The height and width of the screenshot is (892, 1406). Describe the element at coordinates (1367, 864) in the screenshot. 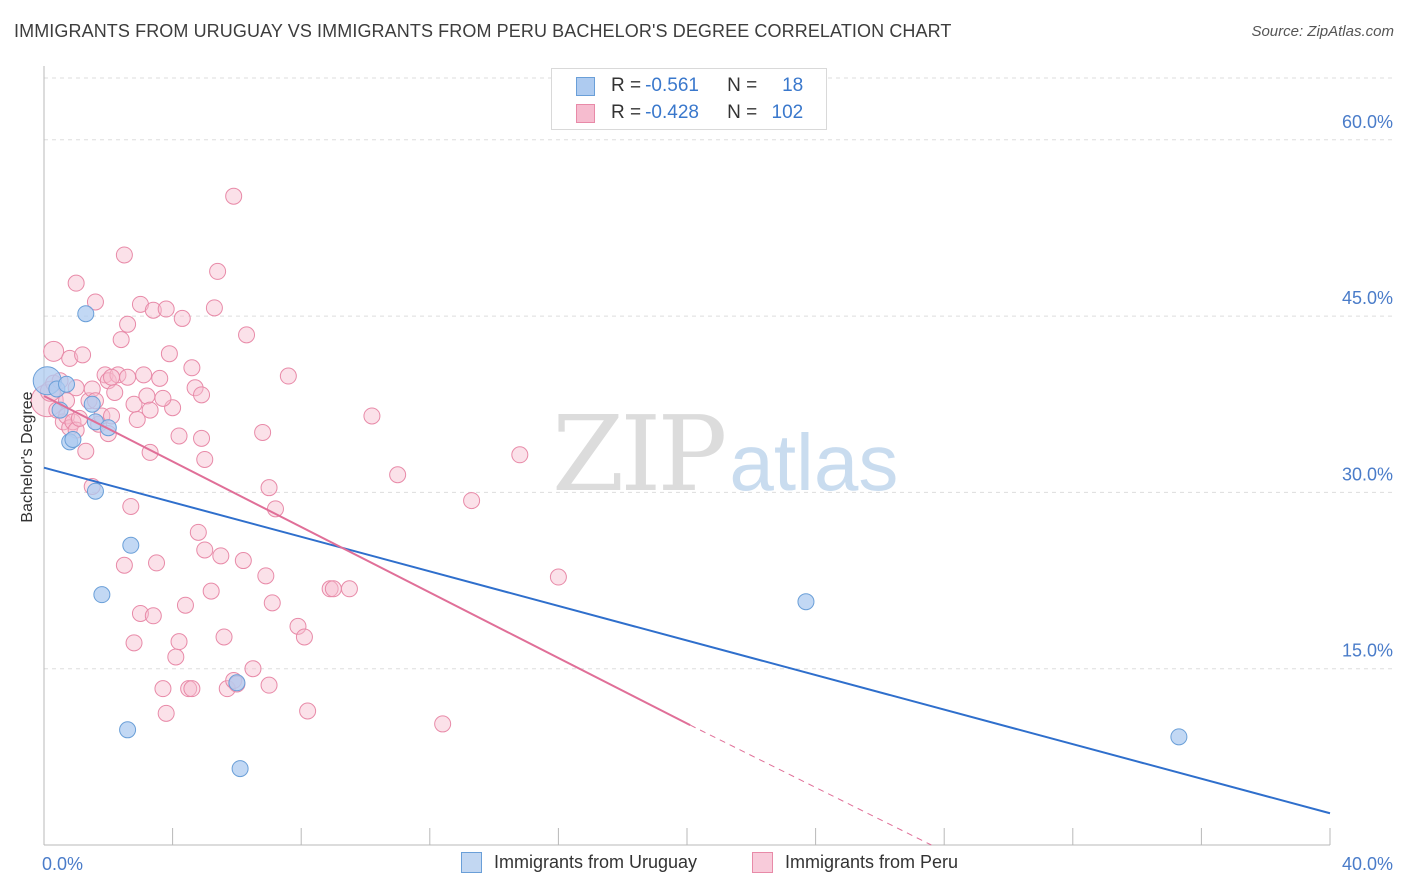

I see `x-tick-label-1: 40.0%` at that location.